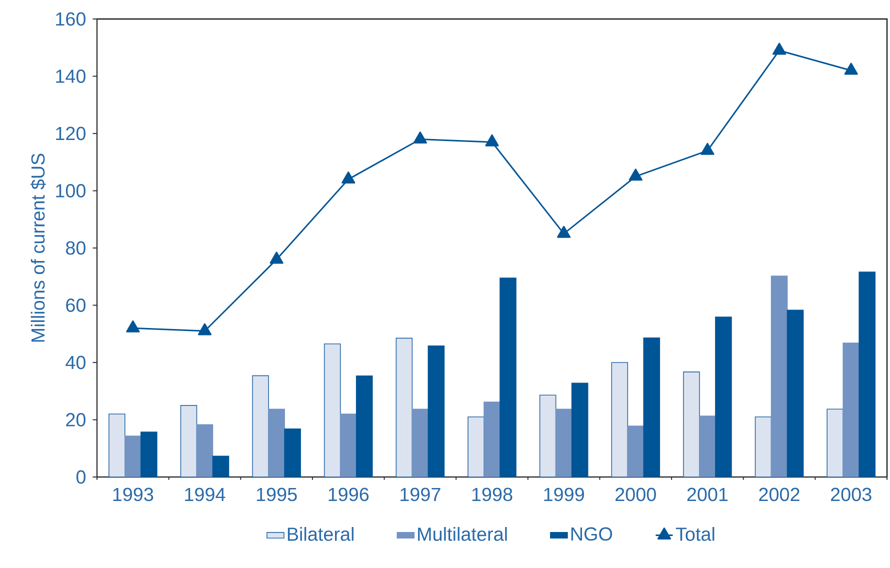 The image size is (890, 568). I want to click on y-tick-label: 120, so click(71, 133).